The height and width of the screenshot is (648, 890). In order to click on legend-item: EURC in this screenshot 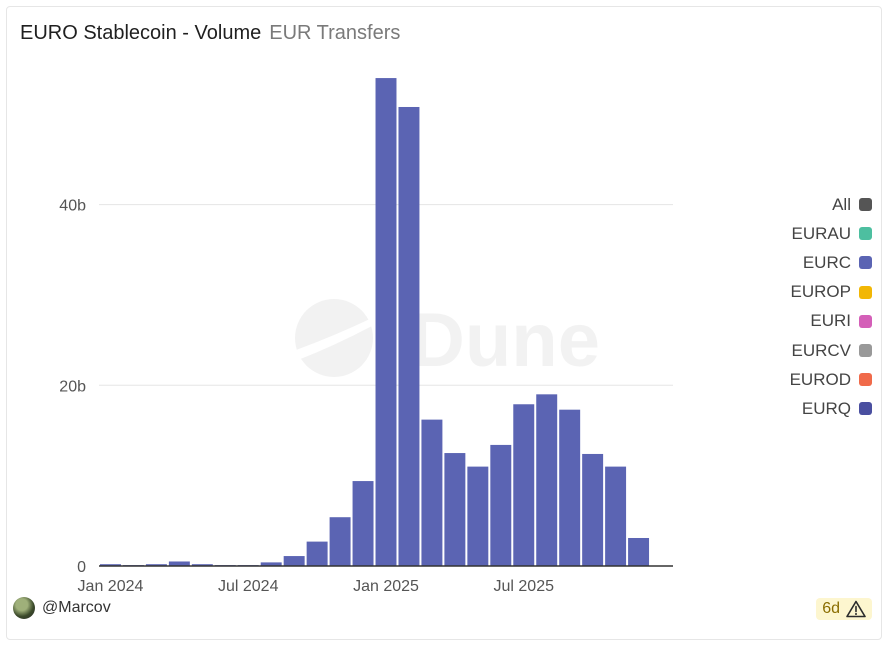, I will do `click(831, 262)`.